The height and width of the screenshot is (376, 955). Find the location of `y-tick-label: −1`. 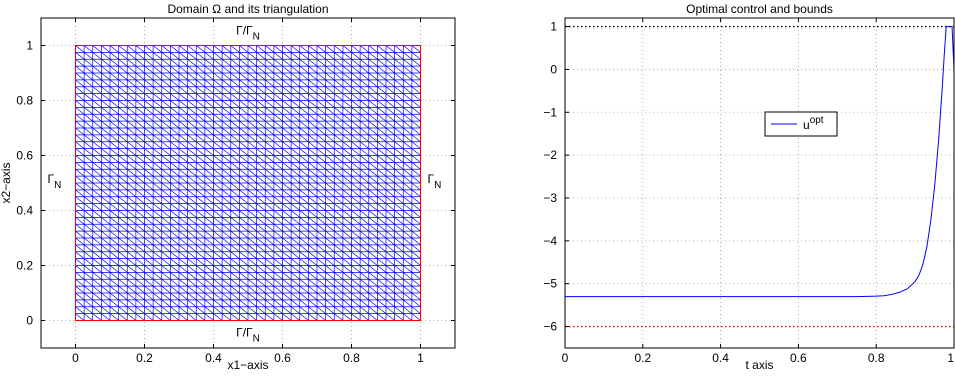

y-tick-label: −1 is located at coordinates (550, 112).